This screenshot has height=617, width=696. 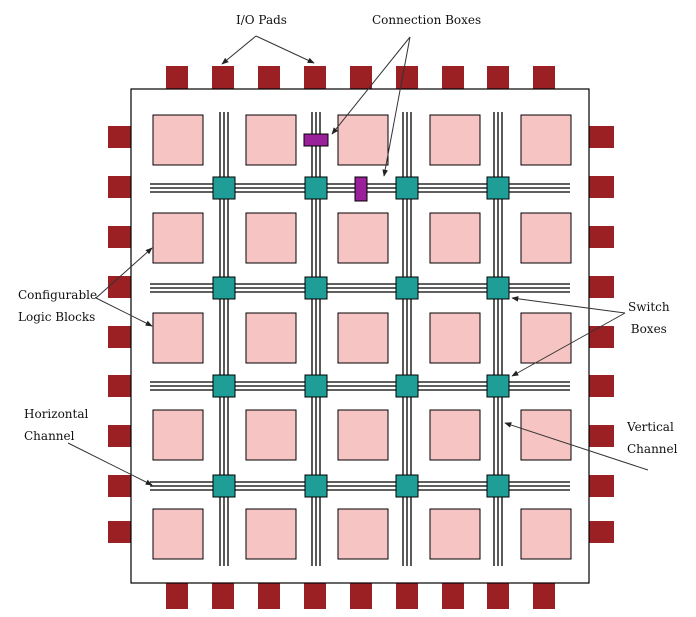 I want to click on arrow-clb-upper, so click(x=124, y=273).